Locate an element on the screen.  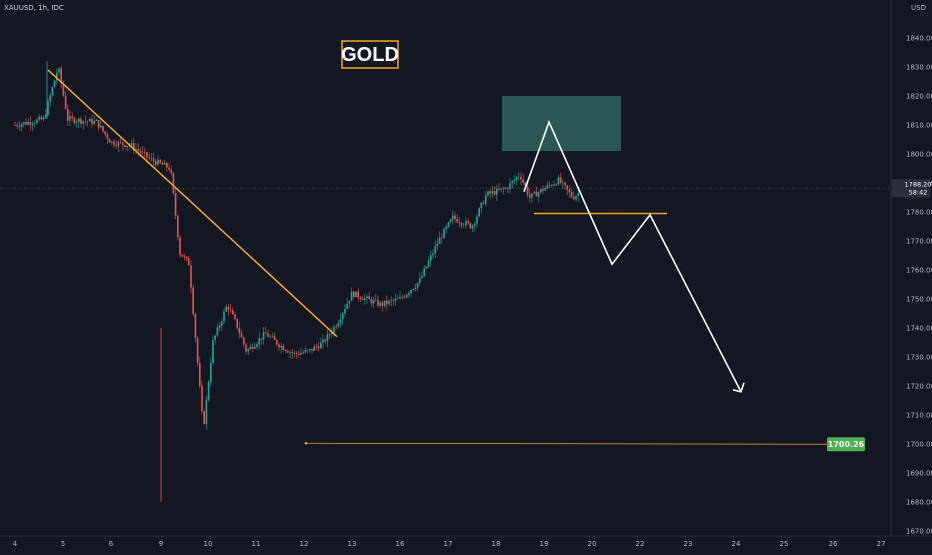
time-tick-label: 11 is located at coordinates (256, 544).